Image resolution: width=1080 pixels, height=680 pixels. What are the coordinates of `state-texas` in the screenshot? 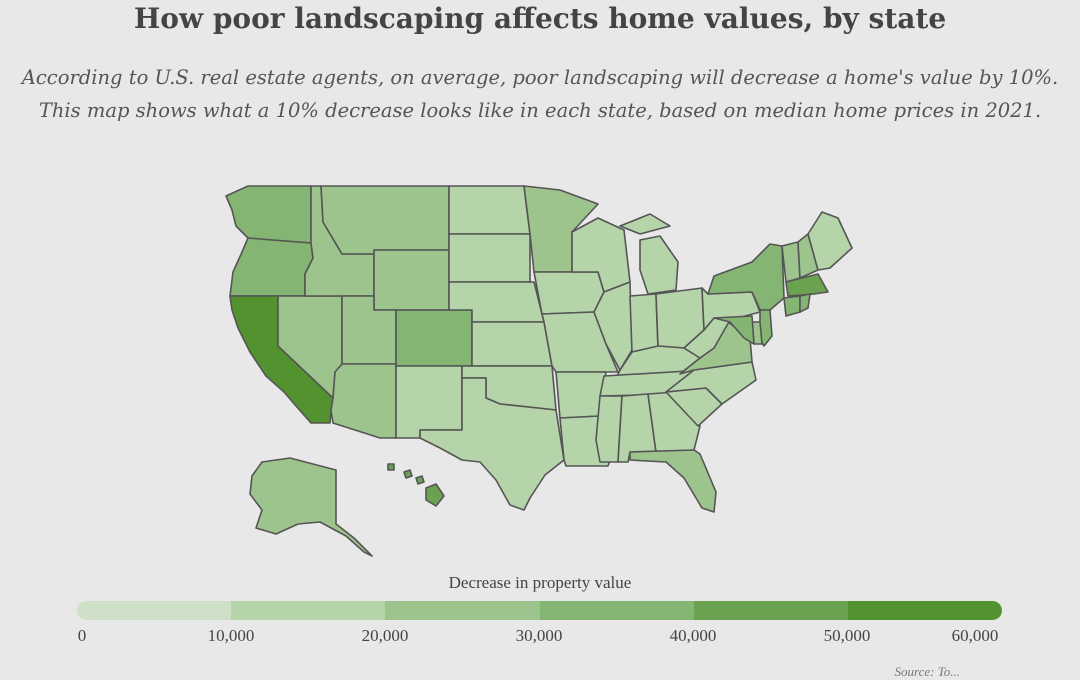 It's located at (492, 444).